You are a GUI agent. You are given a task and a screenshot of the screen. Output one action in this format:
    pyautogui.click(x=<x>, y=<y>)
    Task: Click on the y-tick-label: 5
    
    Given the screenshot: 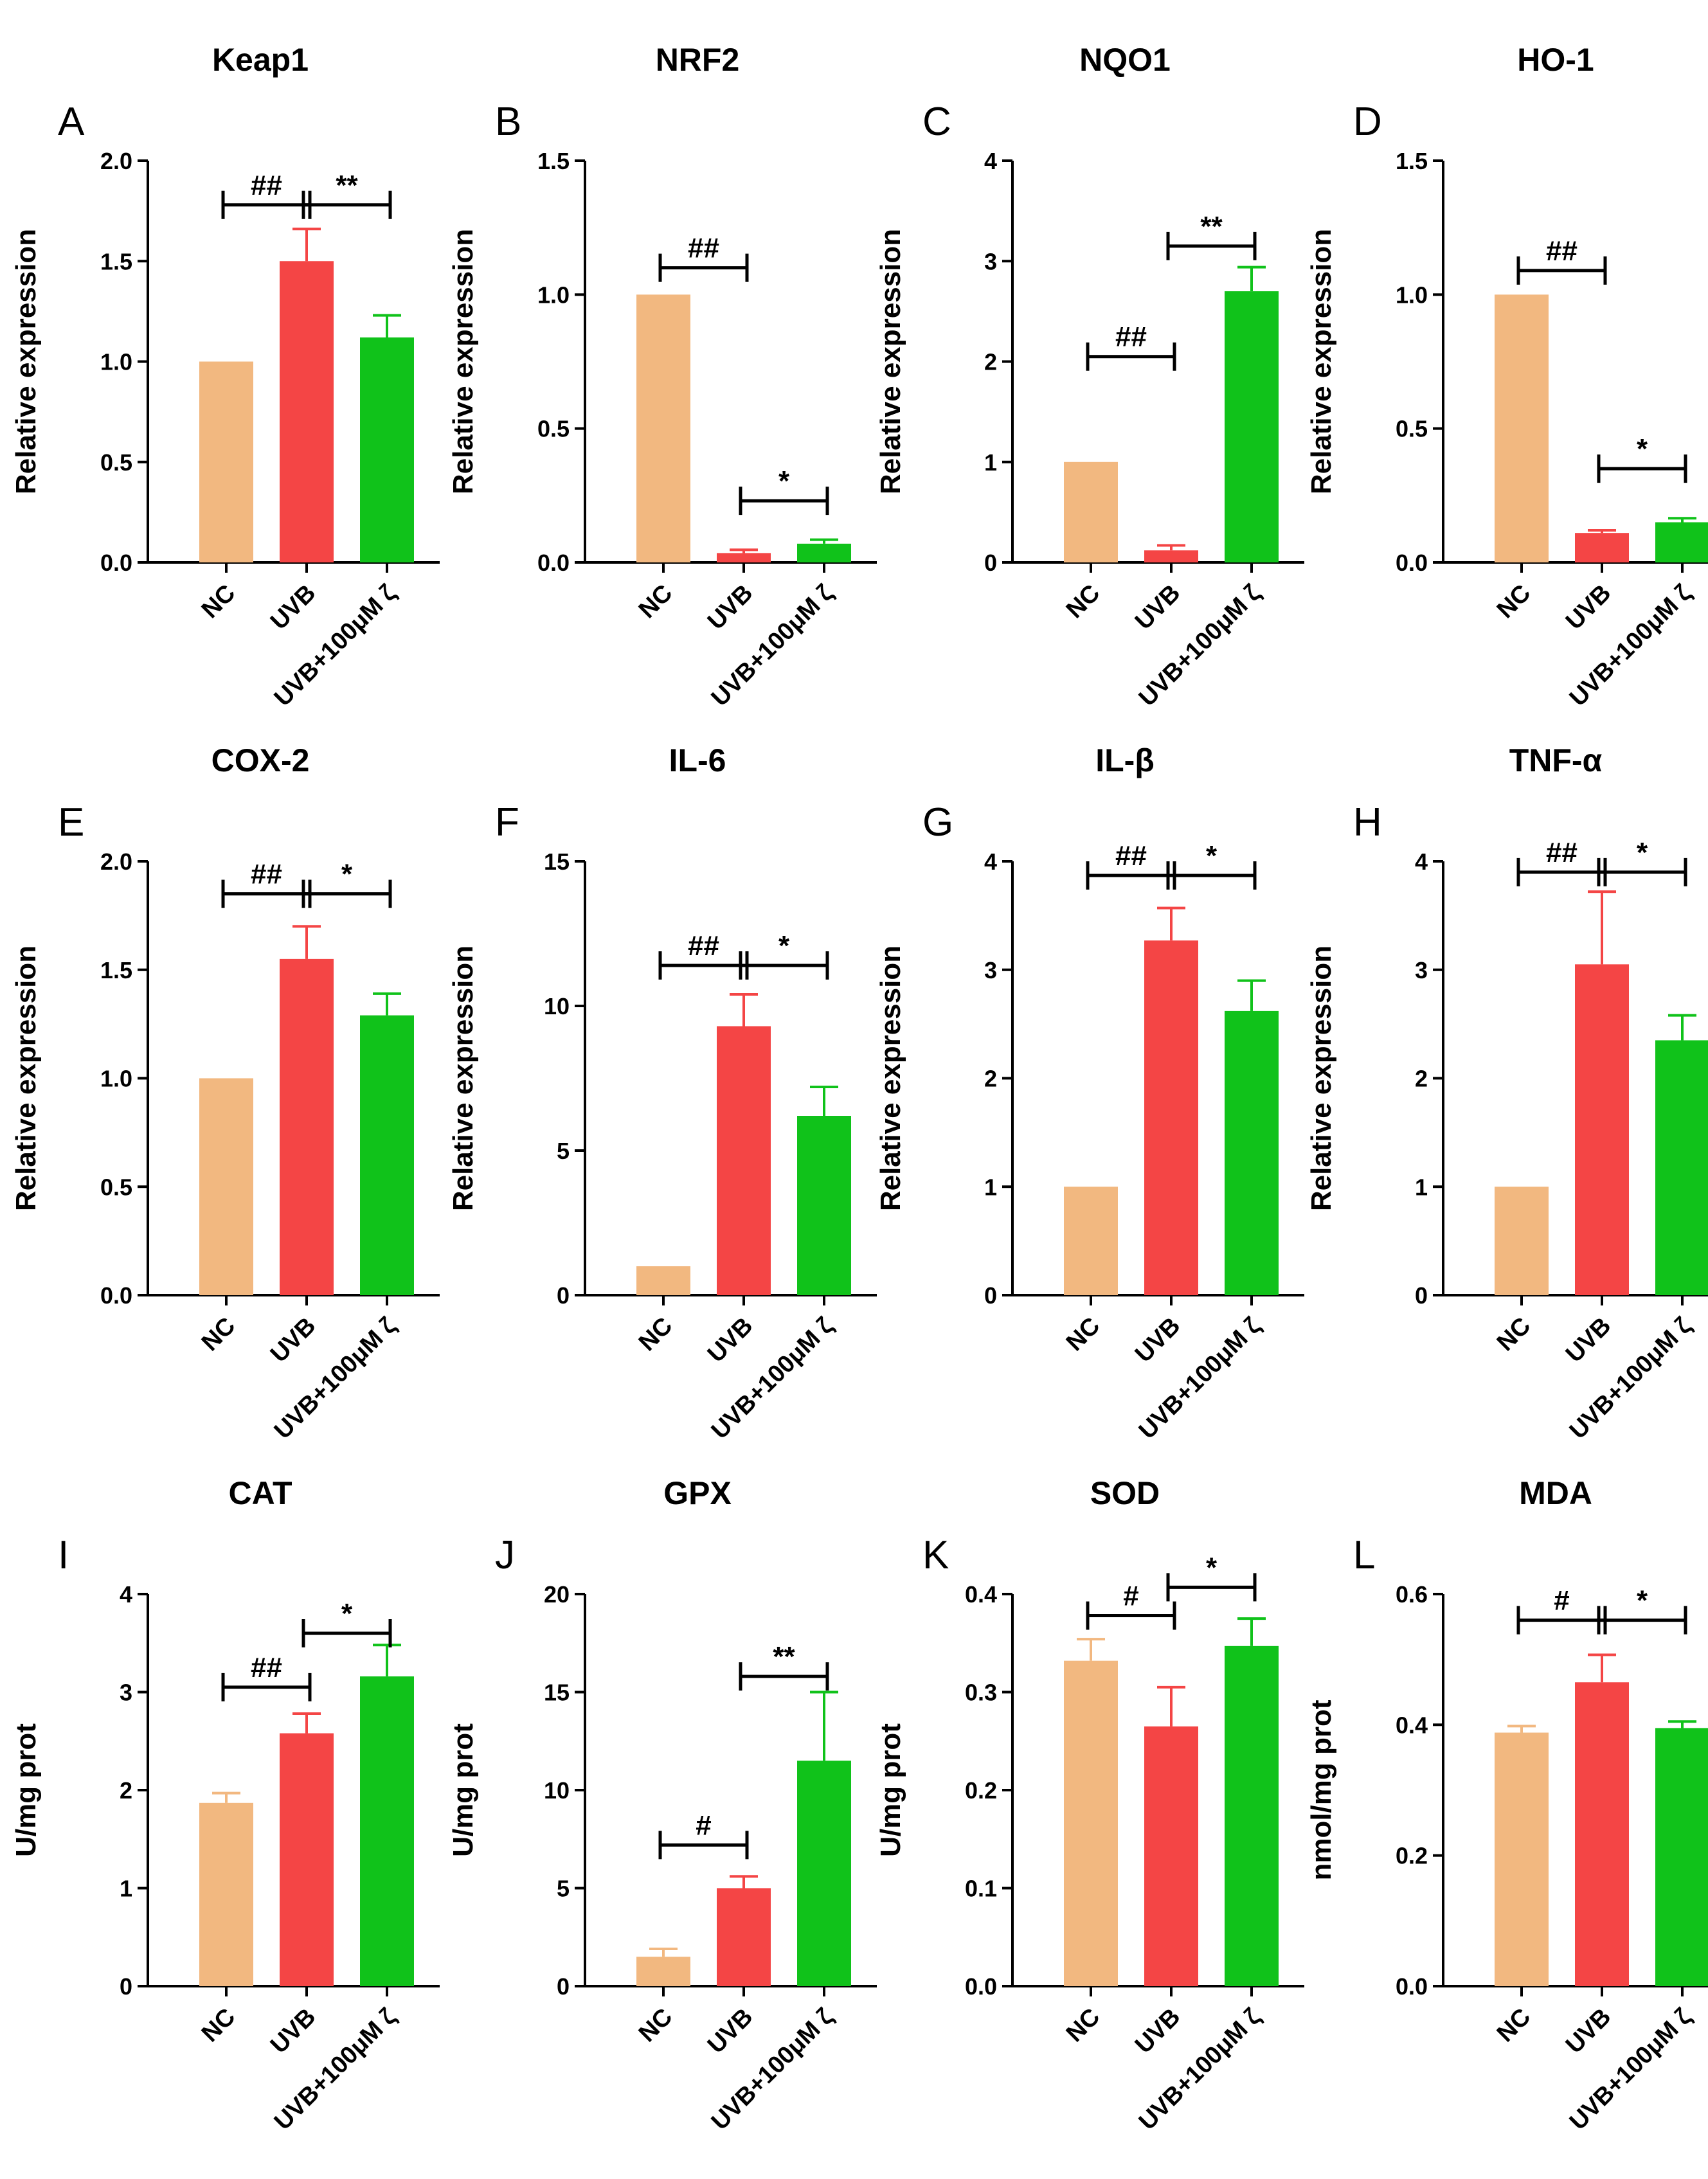 What is the action you would take?
    pyautogui.click(x=564, y=1889)
    